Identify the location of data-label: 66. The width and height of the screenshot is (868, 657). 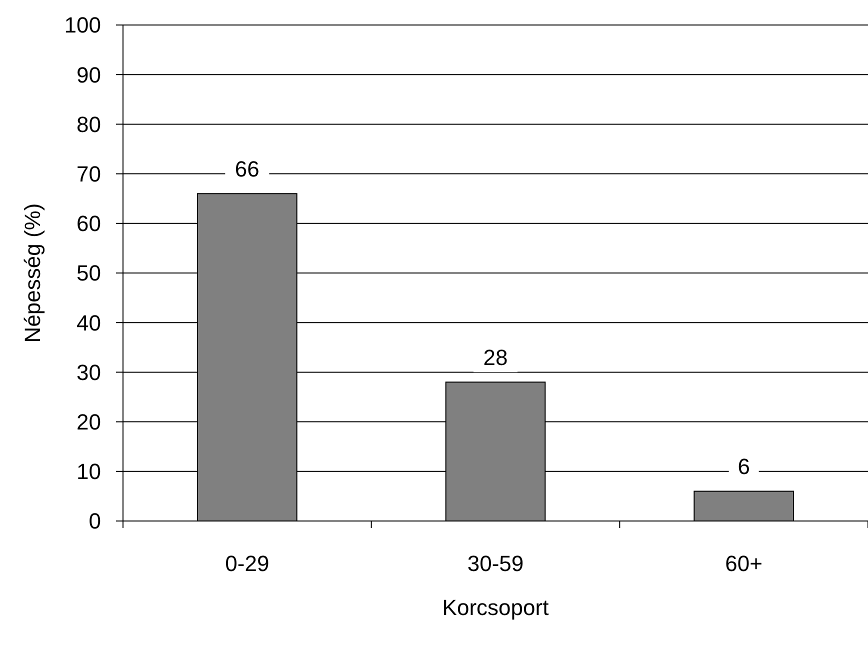
(247, 169).